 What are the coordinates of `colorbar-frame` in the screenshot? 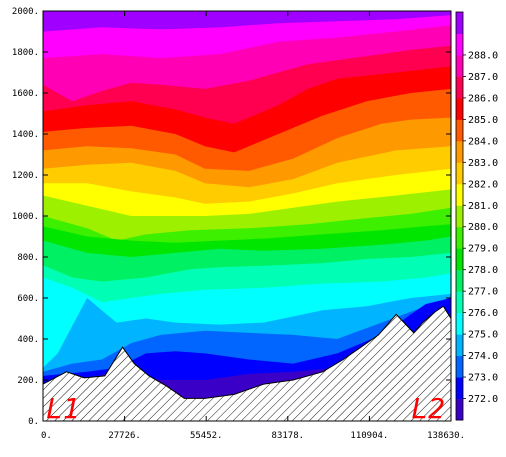 It's located at (459, 216).